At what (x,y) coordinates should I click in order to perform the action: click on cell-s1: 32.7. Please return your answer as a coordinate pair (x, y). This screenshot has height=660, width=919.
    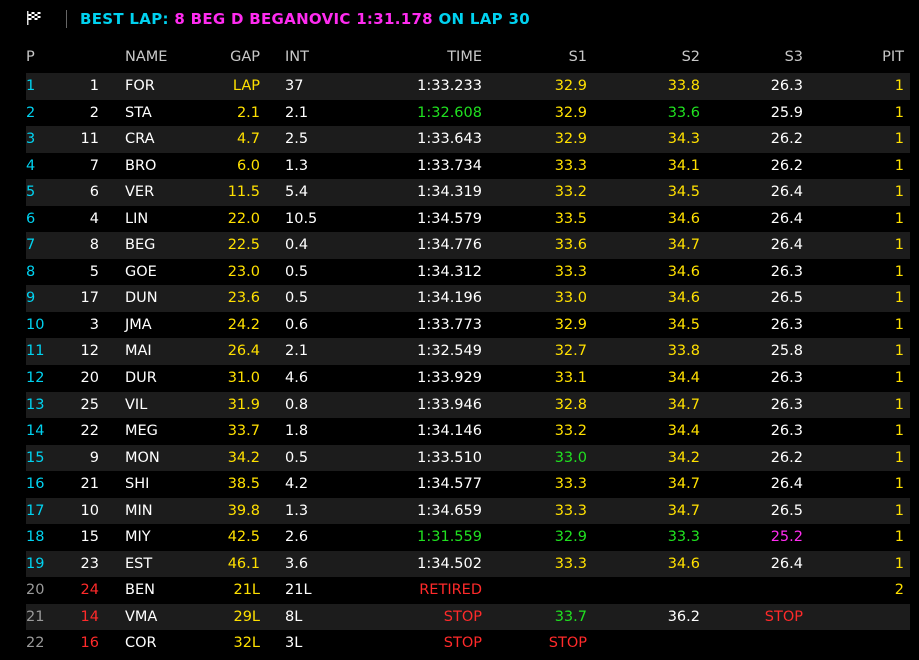
    Looking at the image, I should click on (570, 351).